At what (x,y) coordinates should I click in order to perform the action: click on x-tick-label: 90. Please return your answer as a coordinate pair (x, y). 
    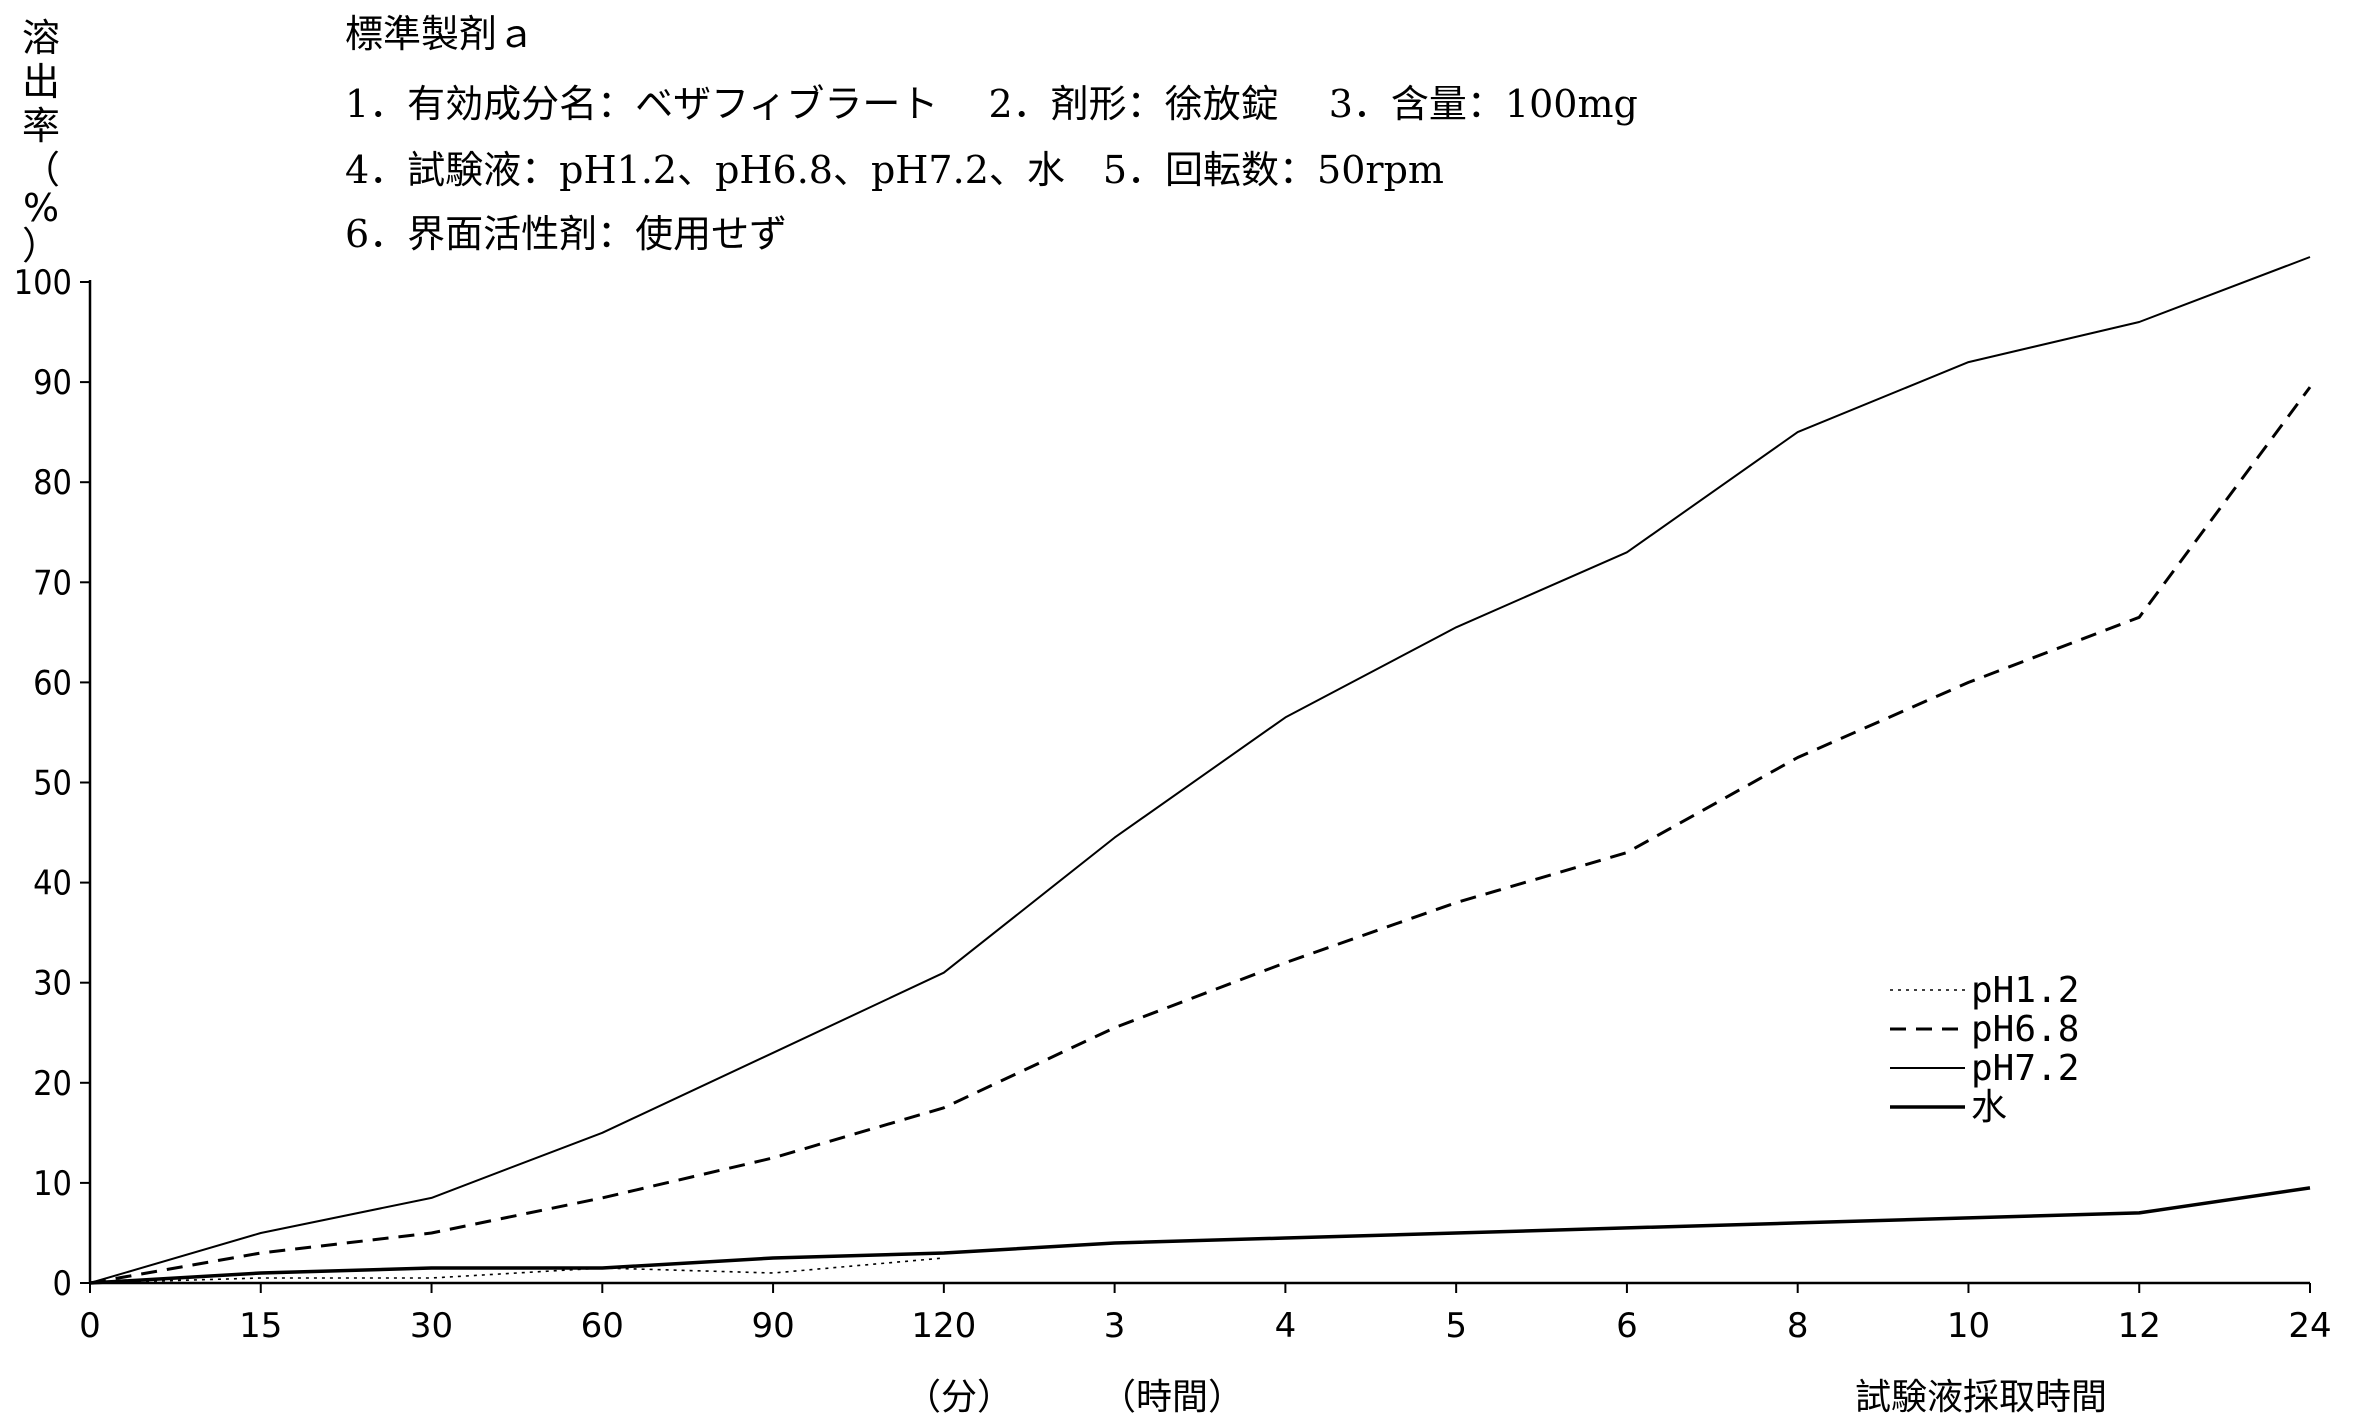
    Looking at the image, I should click on (772, 1326).